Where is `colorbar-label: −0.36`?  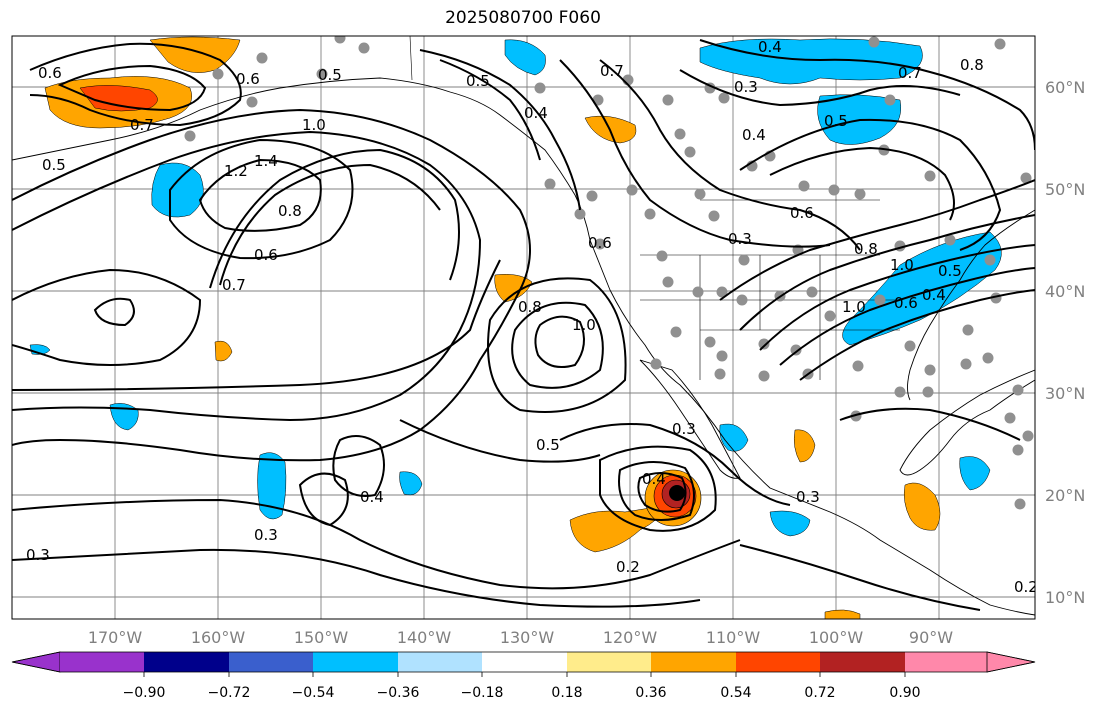
colorbar-label: −0.36 is located at coordinates (398, 693).